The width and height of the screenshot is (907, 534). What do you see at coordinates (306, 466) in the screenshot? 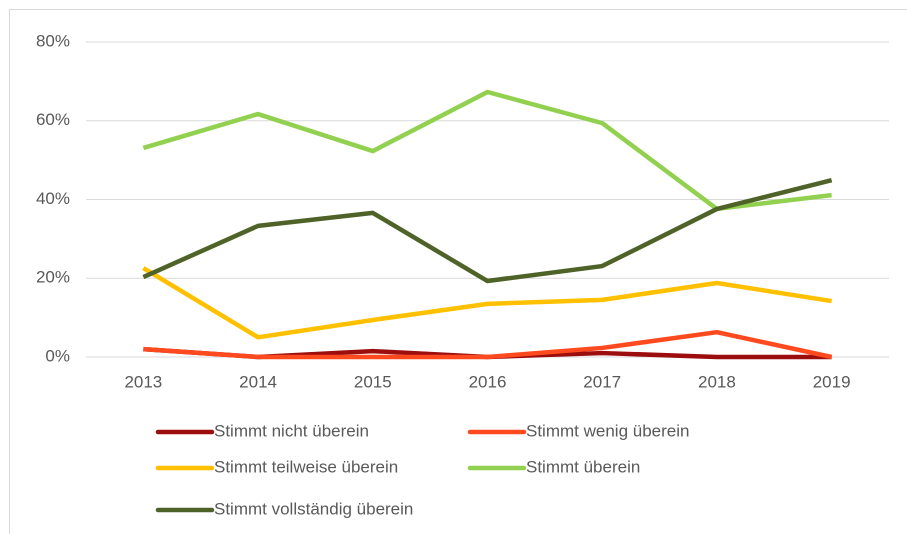
I see `legend-label: Stimmt teilweise überein` at bounding box center [306, 466].